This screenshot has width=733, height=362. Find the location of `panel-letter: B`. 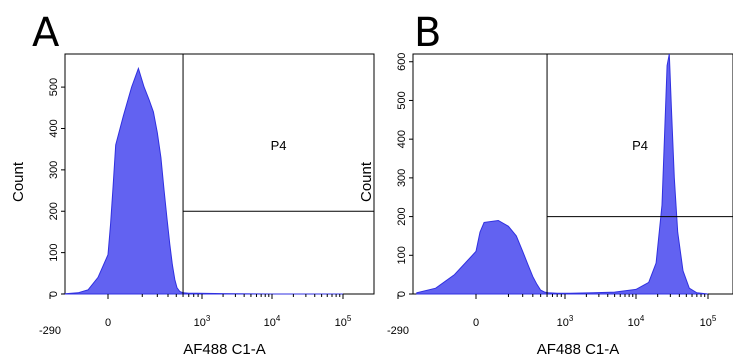

panel-letter: B is located at coordinates (427, 33).